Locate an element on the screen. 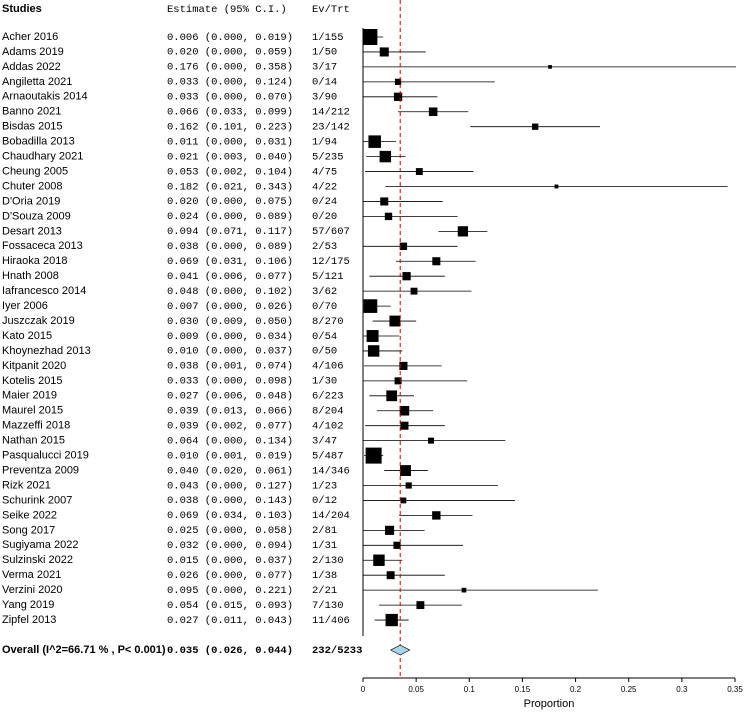  estimate-ci: 0.095 (0.000, 0.221) is located at coordinates (230, 591).